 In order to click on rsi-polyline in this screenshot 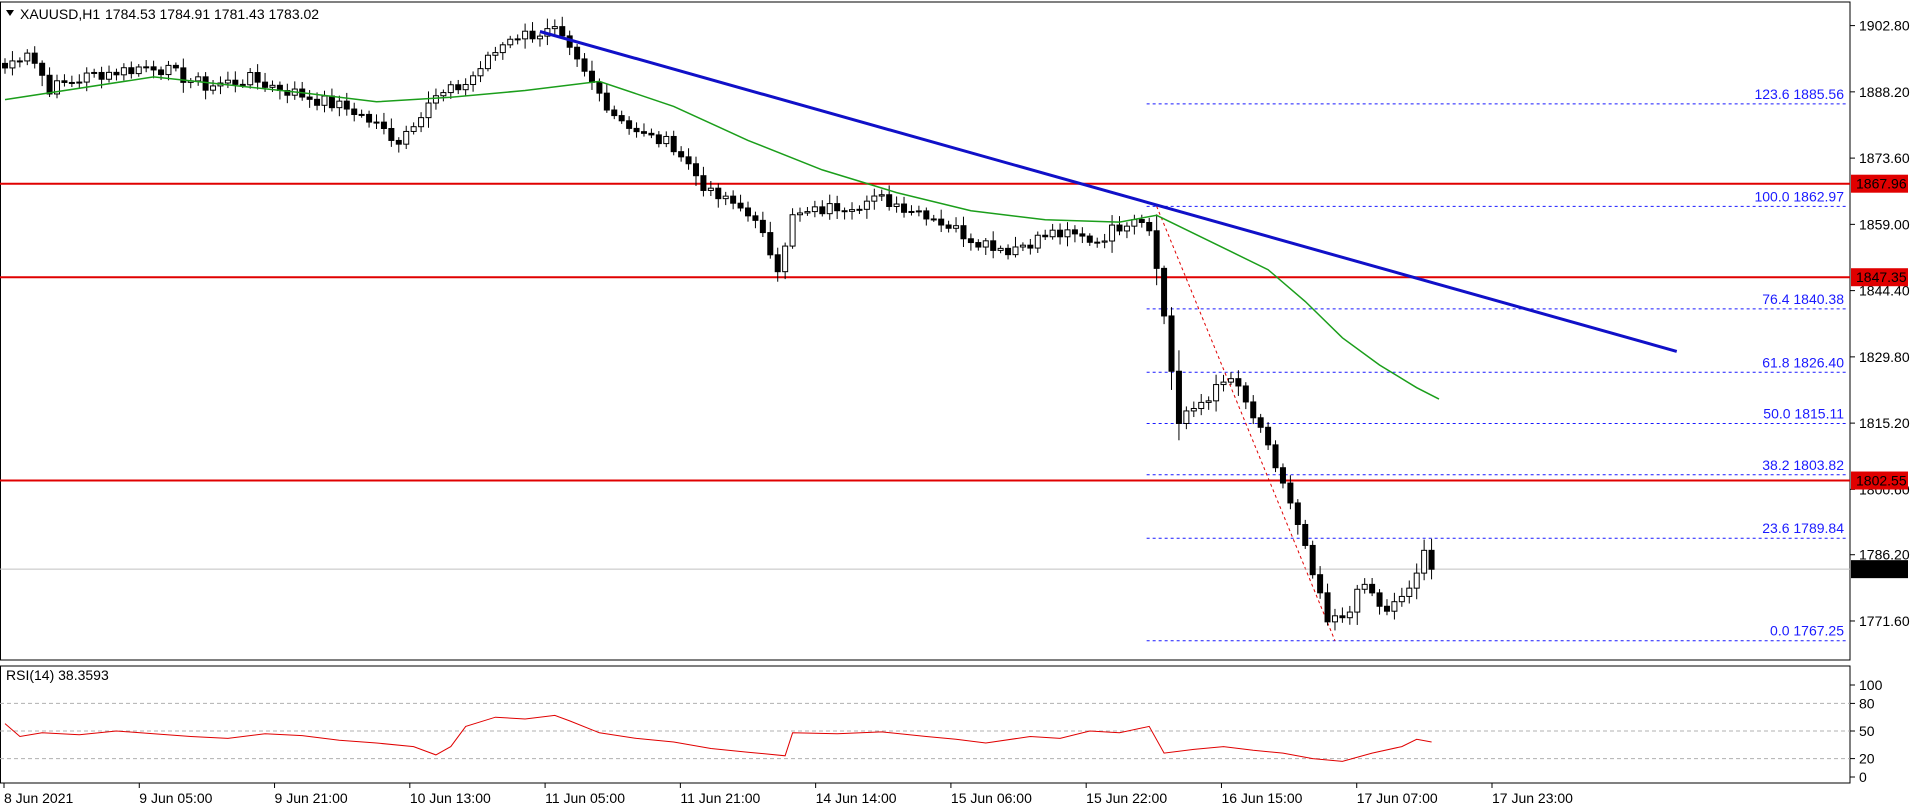, I will do `click(718, 738)`.